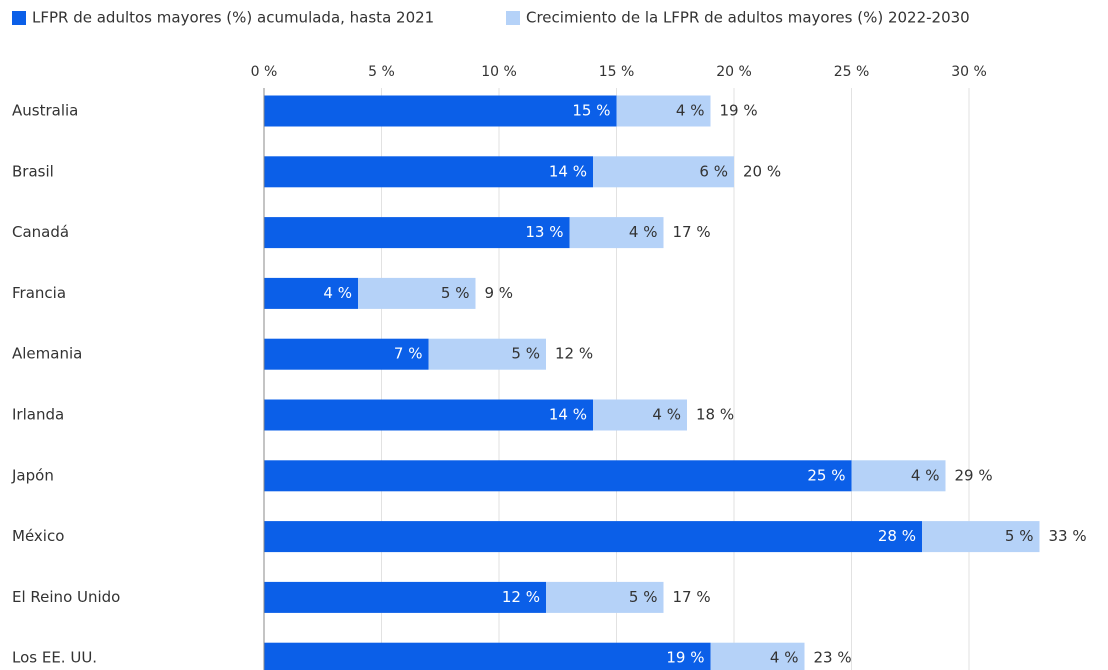 The width and height of the screenshot is (1108, 670). Describe the element at coordinates (1068, 536) in the screenshot. I see `total-label: 33 %` at that location.